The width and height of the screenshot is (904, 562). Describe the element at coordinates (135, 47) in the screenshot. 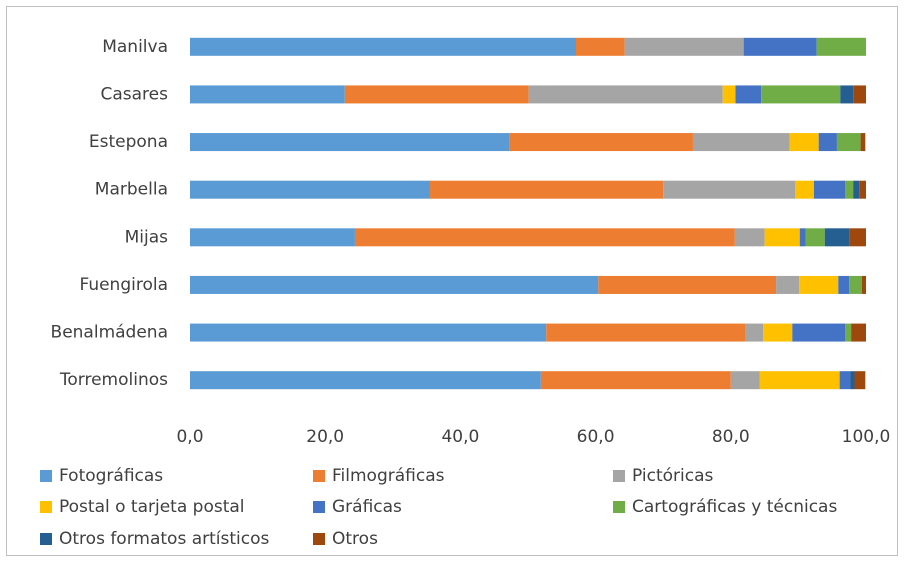

I see `y-tick-label: Manilva` at that location.